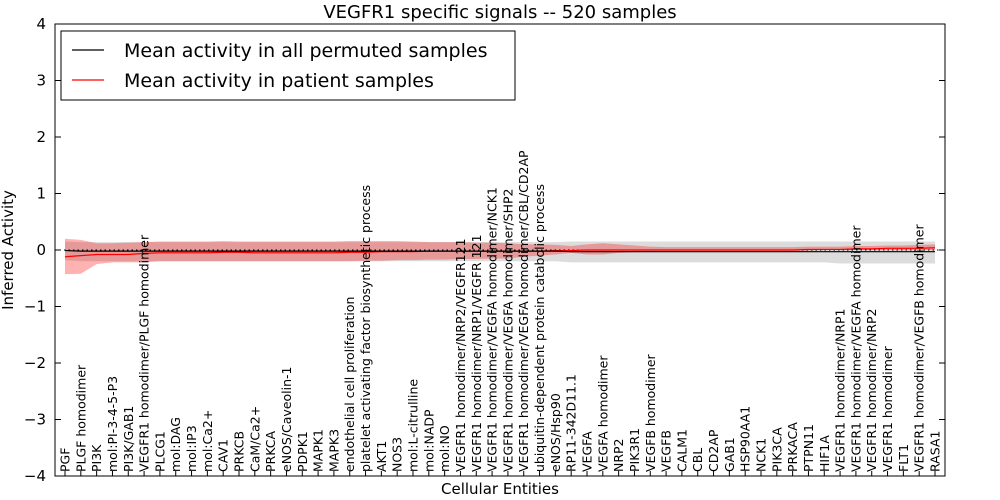 The image size is (1000, 500). What do you see at coordinates (444, 448) in the screenshot?
I see `entity-label: mol:NO` at bounding box center [444, 448].